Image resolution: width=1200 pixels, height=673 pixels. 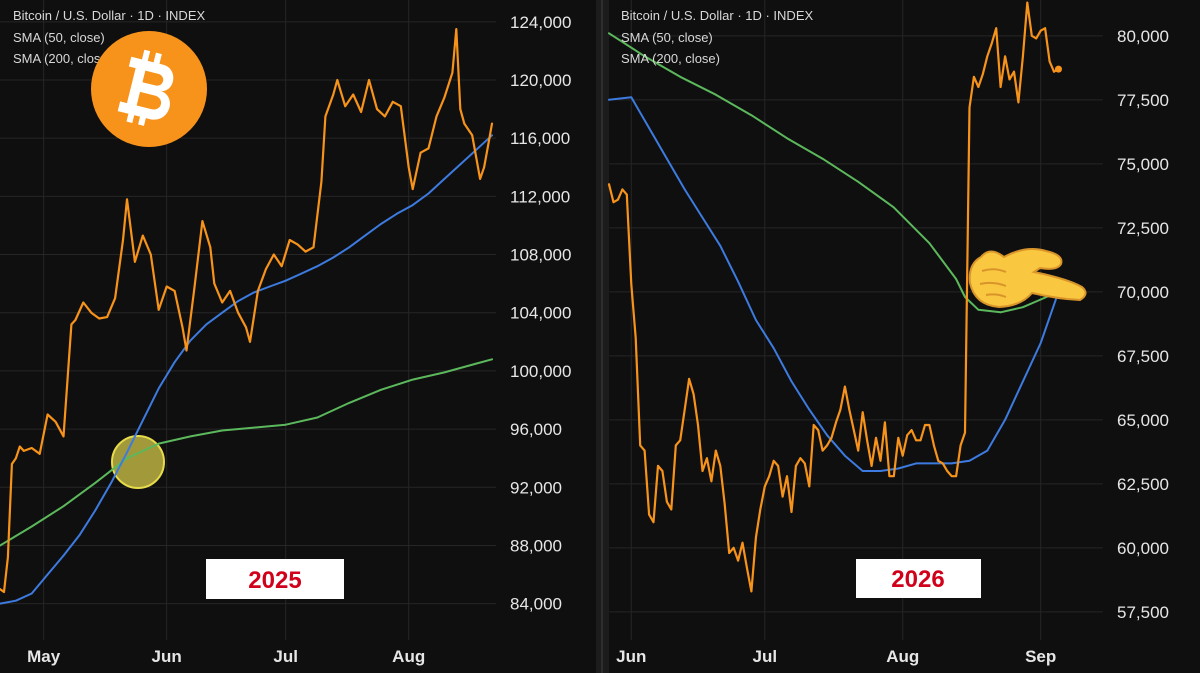 I want to click on y-tick-label: 96,000, so click(x=536, y=429).